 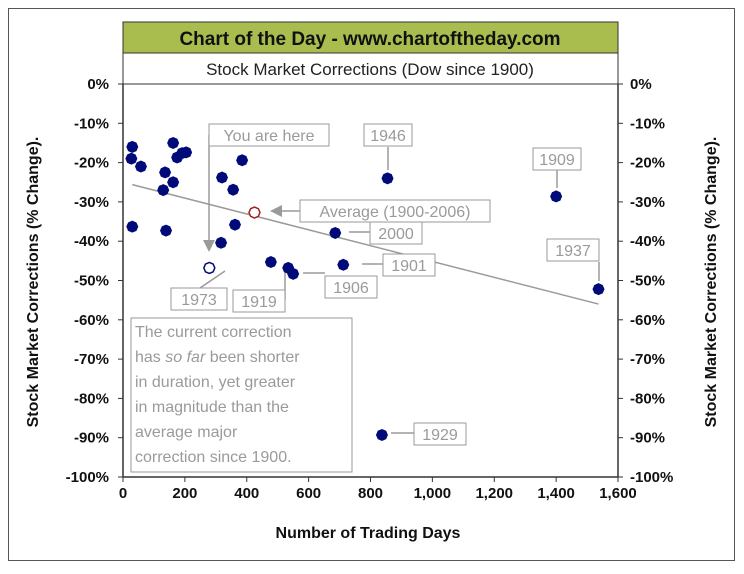 I want to click on y-tick-label-right: -80%, so click(x=647, y=398).